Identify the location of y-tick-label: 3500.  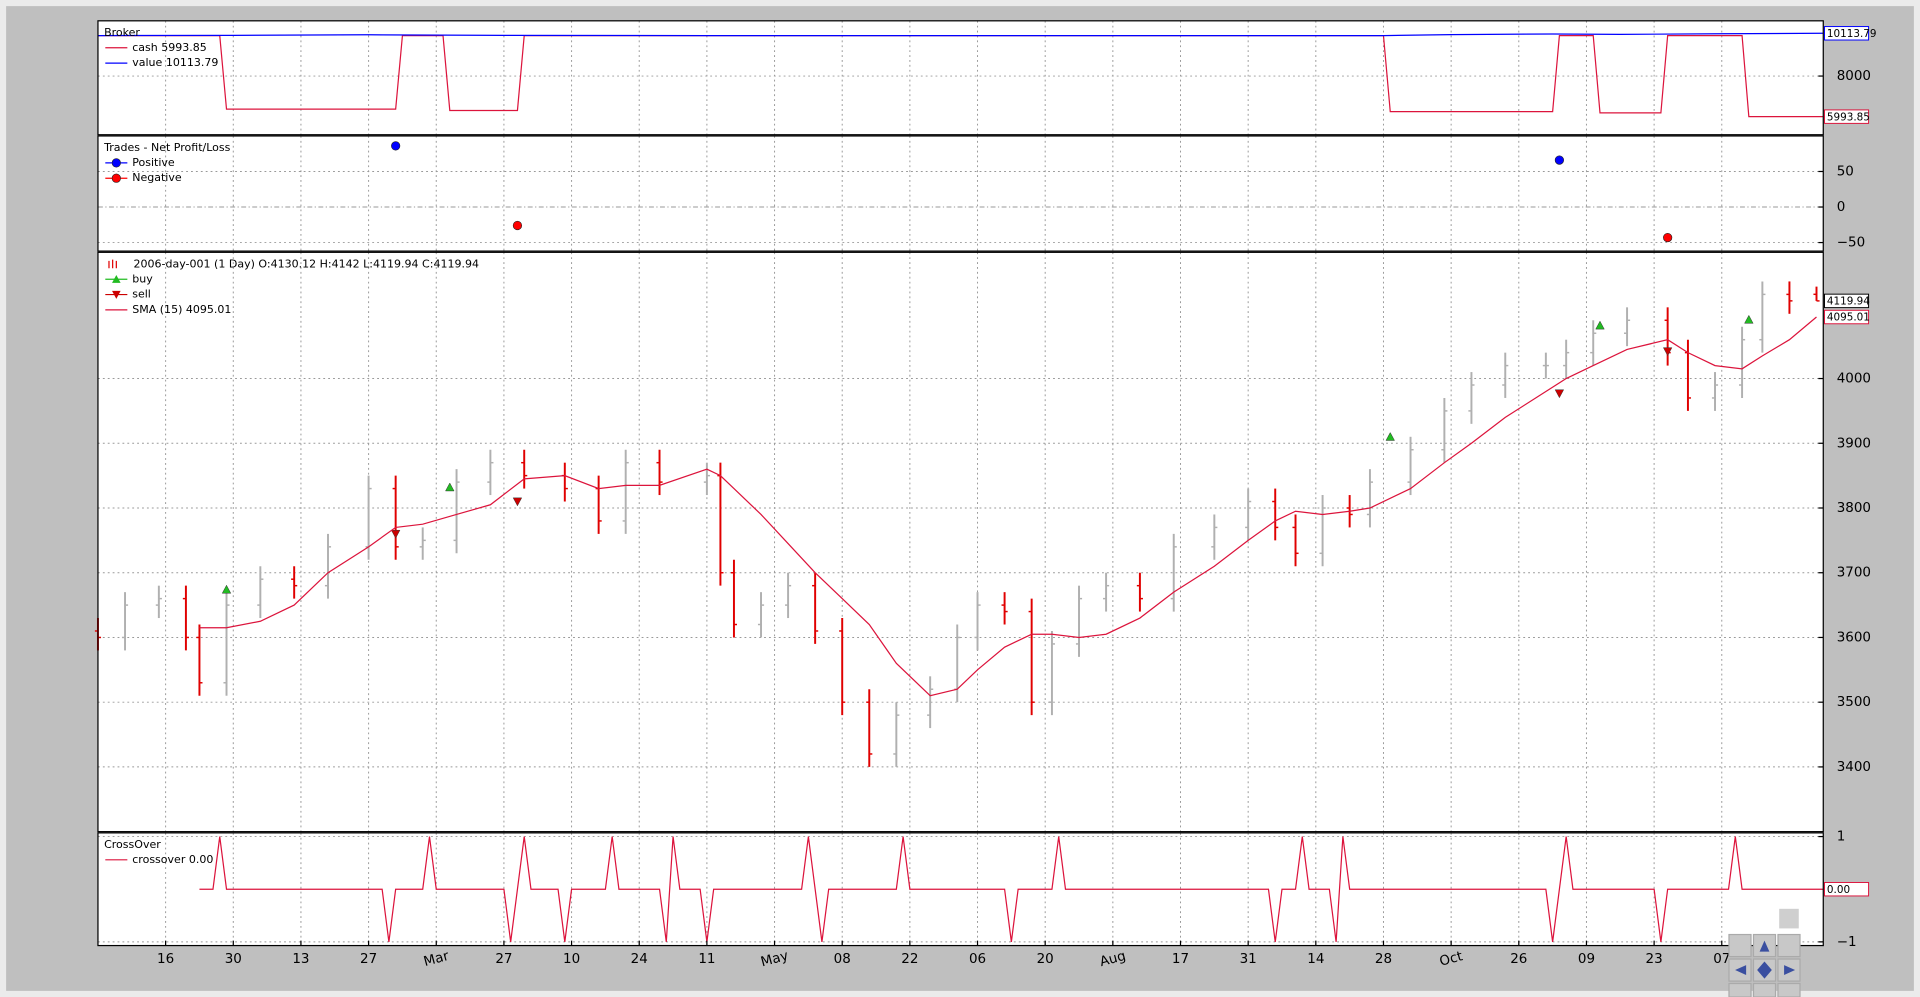
(1854, 702).